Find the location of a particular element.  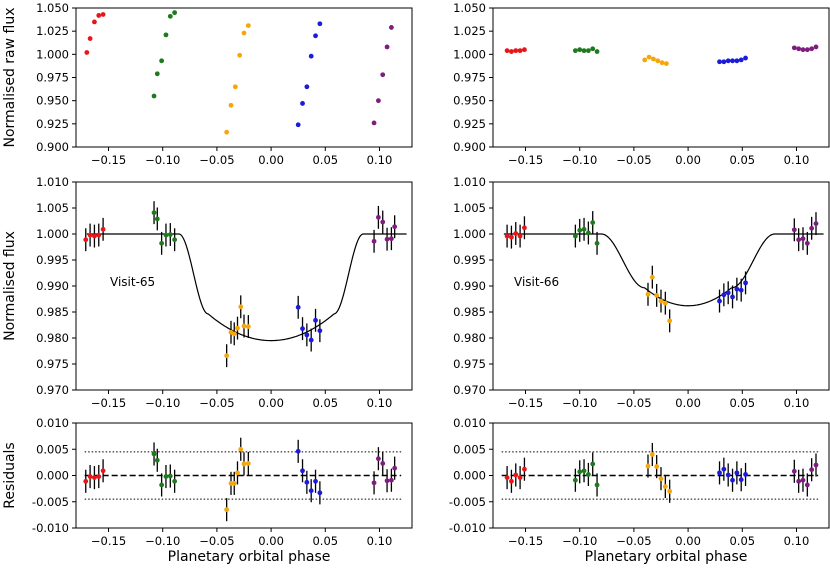

y-axis-label-raw: Normalised raw flux is located at coordinates (10, 78).